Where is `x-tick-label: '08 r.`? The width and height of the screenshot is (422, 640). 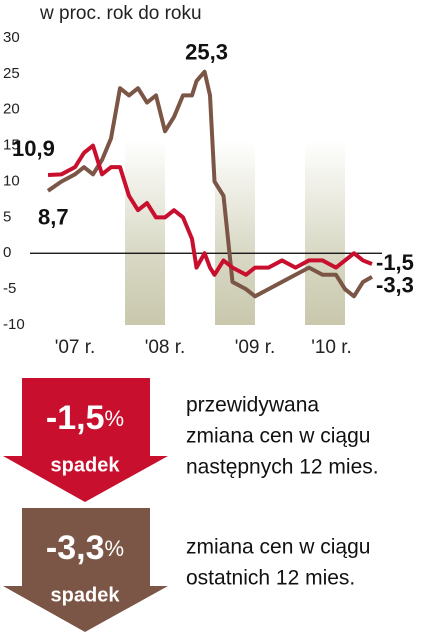
x-tick-label: '08 r. is located at coordinates (165, 347).